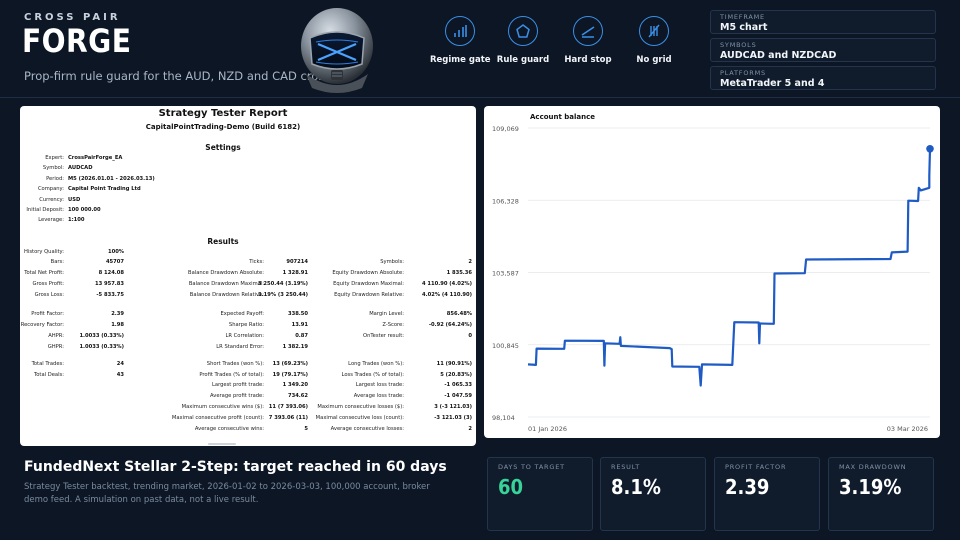 The height and width of the screenshot is (540, 960). I want to click on result-label: AHPR:, so click(56, 336).